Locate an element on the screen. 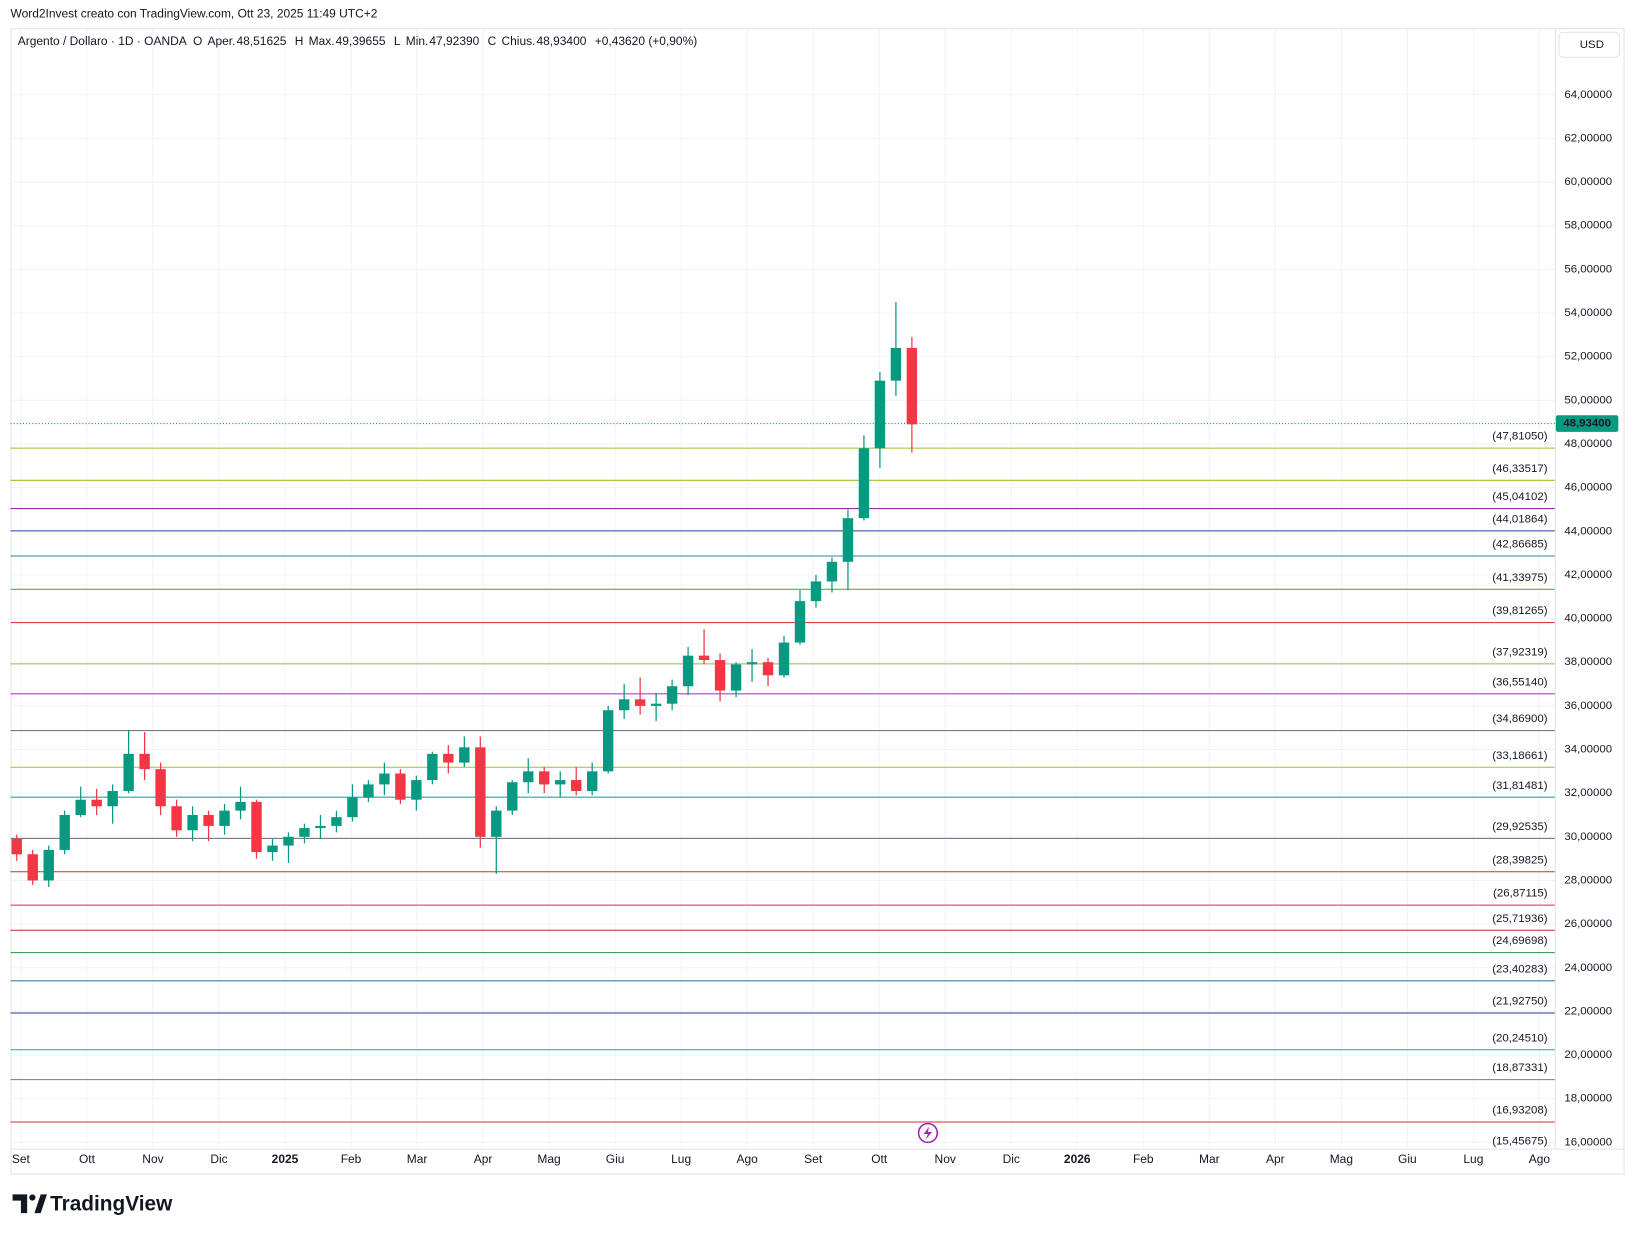 This screenshot has width=1633, height=1234. currency-box is located at coordinates (1589, 44).